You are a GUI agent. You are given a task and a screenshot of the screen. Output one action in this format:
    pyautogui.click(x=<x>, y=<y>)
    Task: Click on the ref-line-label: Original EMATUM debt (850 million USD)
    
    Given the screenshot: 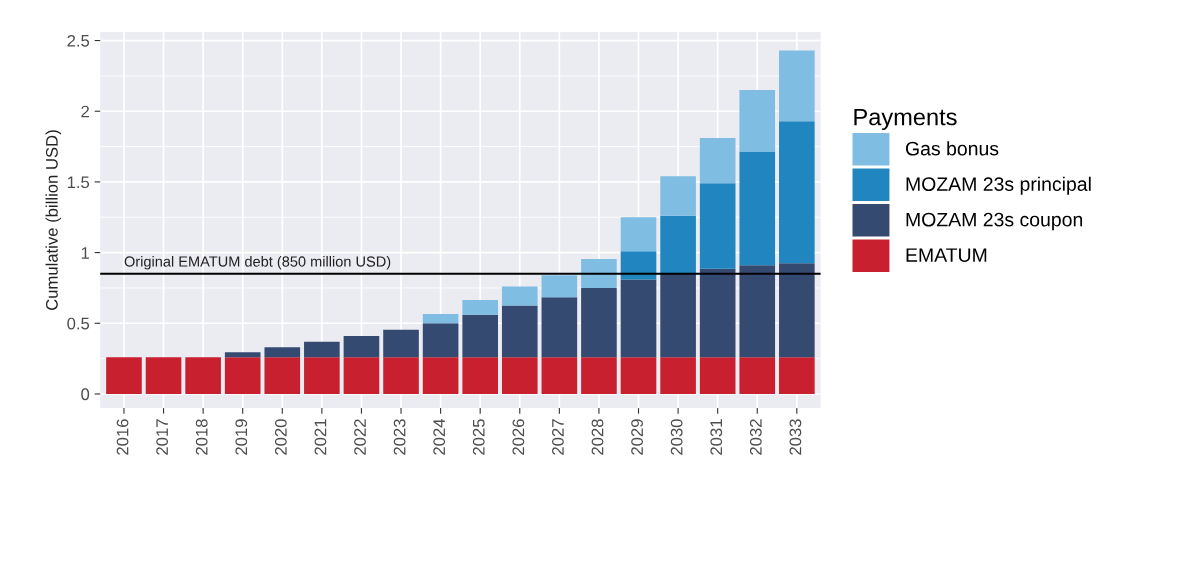 What is the action you would take?
    pyautogui.click(x=257, y=262)
    